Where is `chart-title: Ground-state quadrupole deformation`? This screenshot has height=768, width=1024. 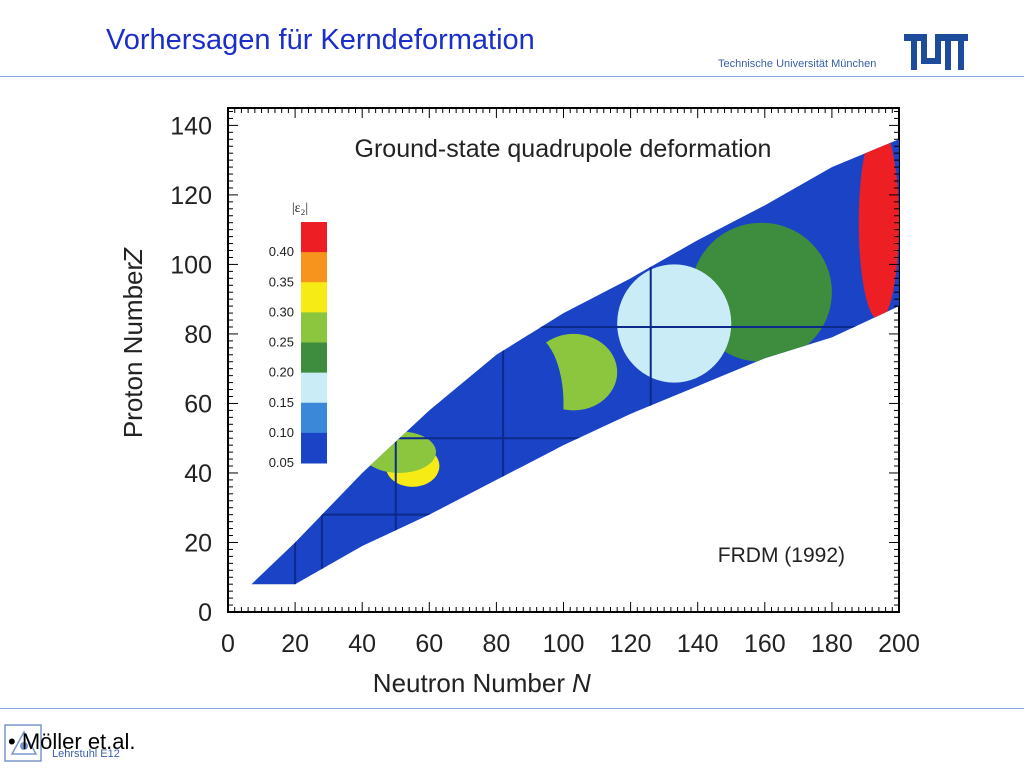 chart-title: Ground-state quadrupole deformation is located at coordinates (563, 149).